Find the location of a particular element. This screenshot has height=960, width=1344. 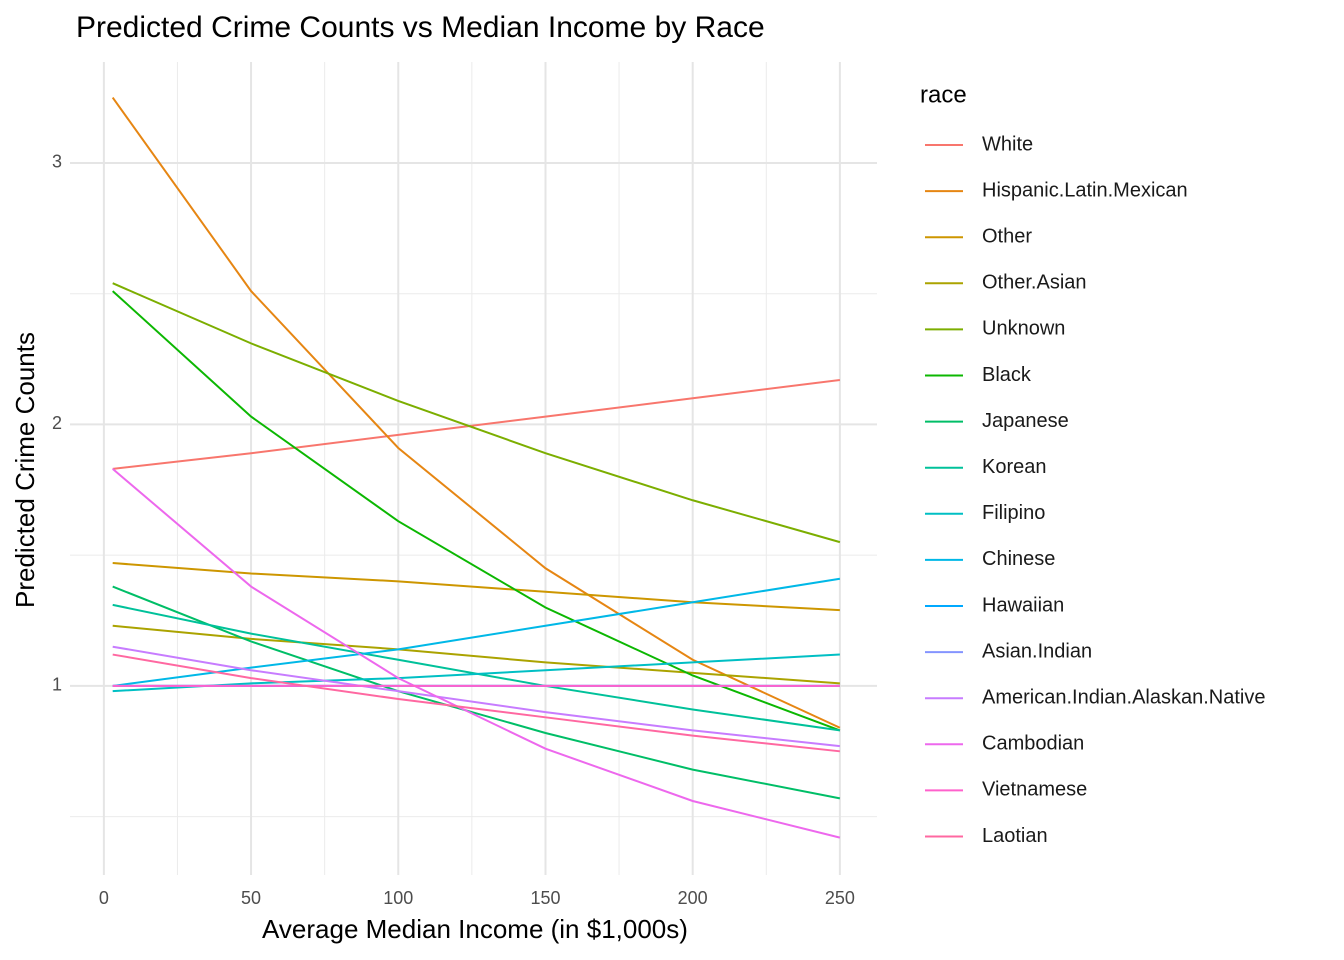

x-tick-label: 100 is located at coordinates (398, 898).